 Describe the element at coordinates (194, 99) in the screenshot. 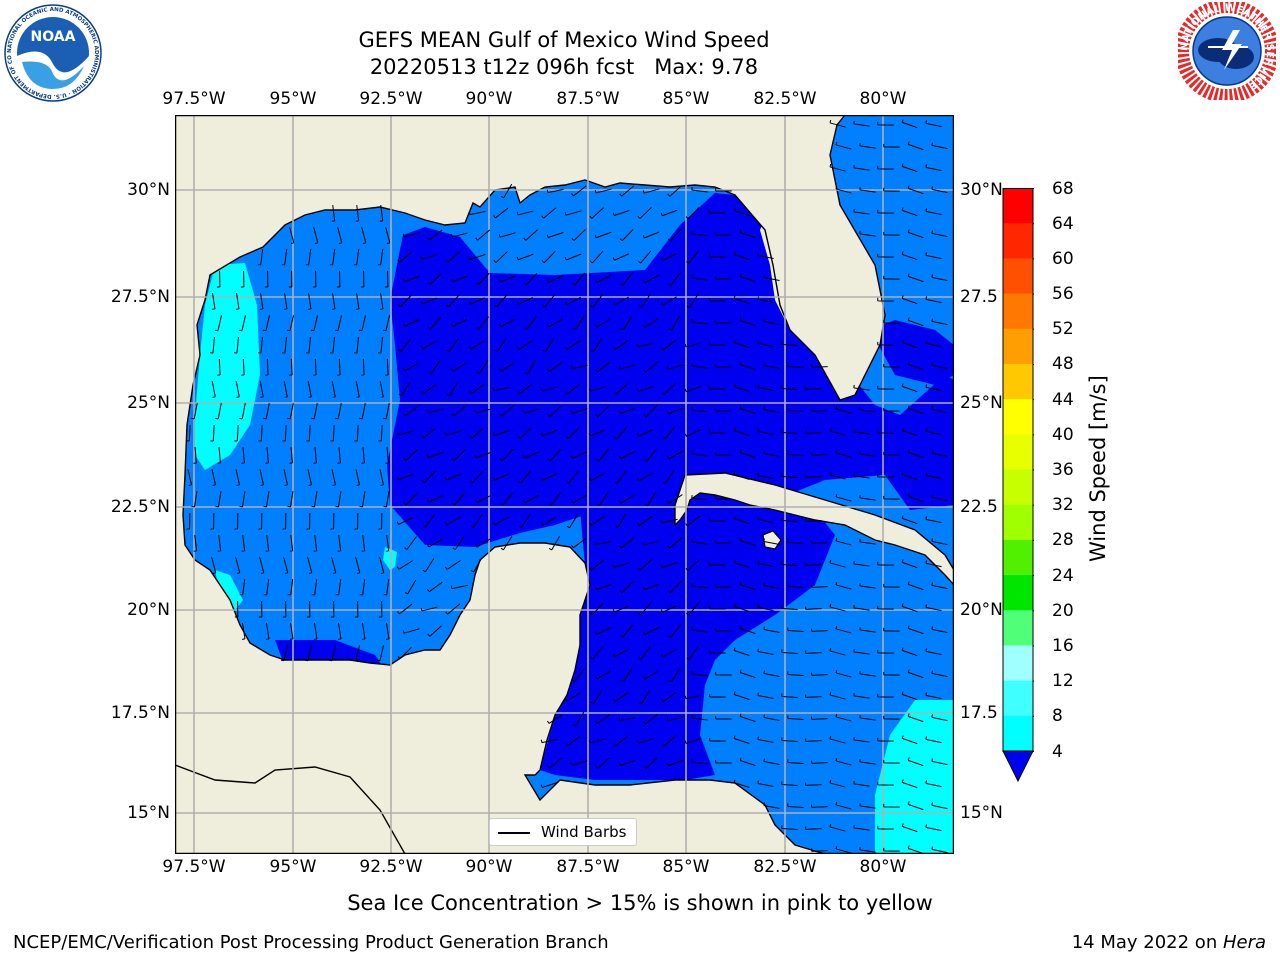

I see `lon-label-top: 97.5°W` at that location.